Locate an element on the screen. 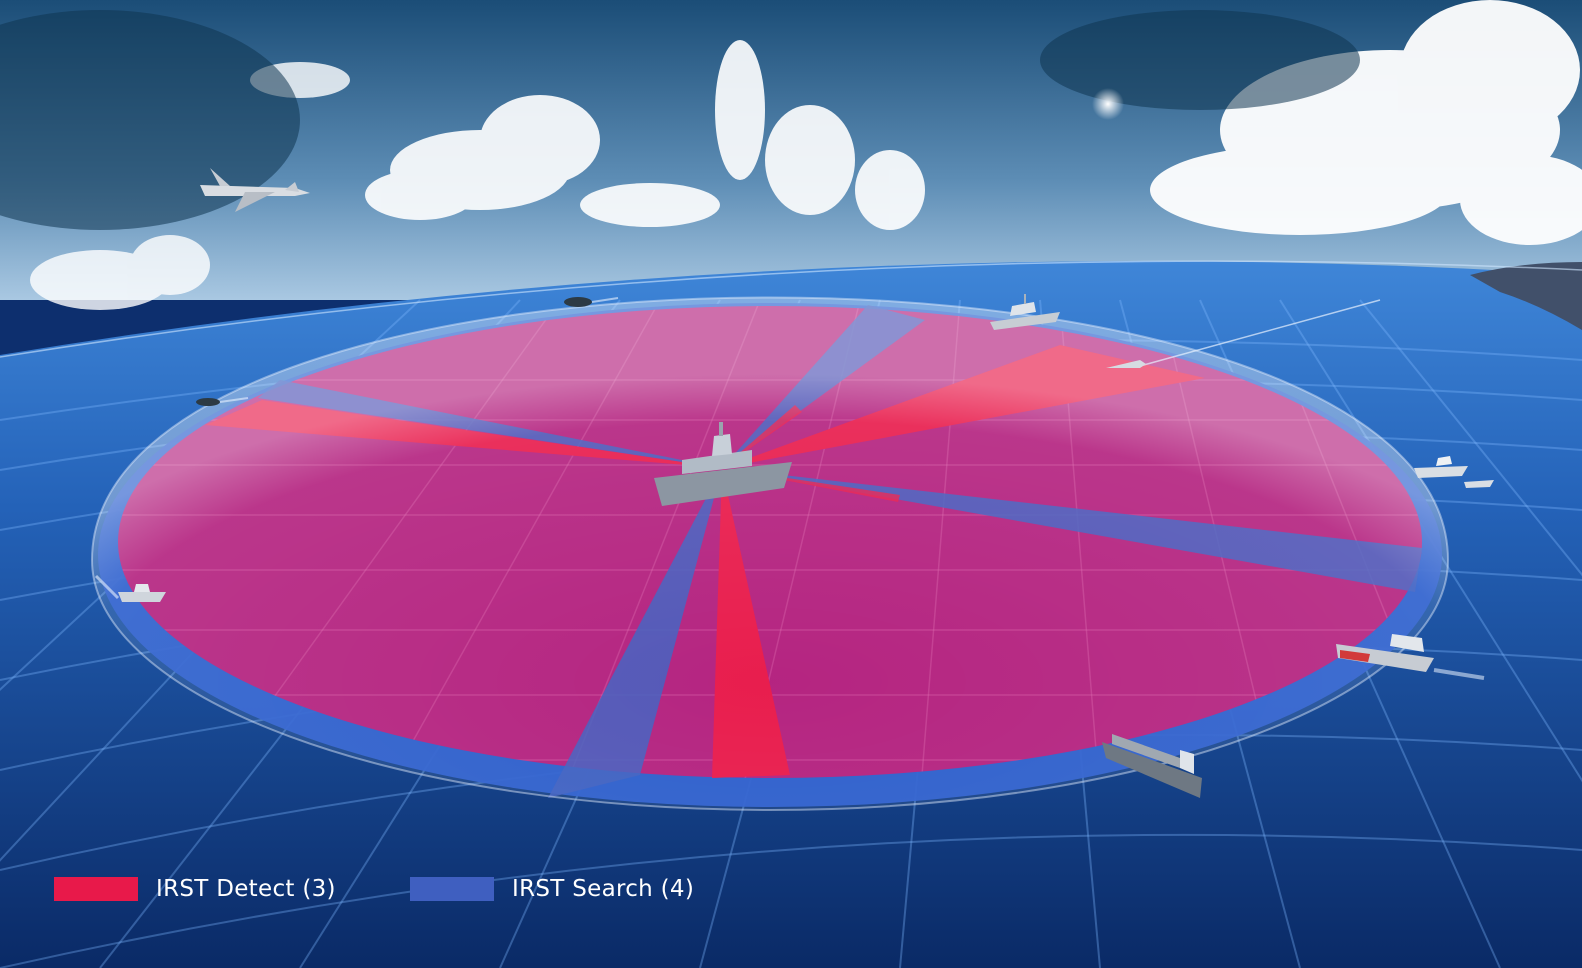  legend-item-search: IRST Search (4) is located at coordinates (552, 889).